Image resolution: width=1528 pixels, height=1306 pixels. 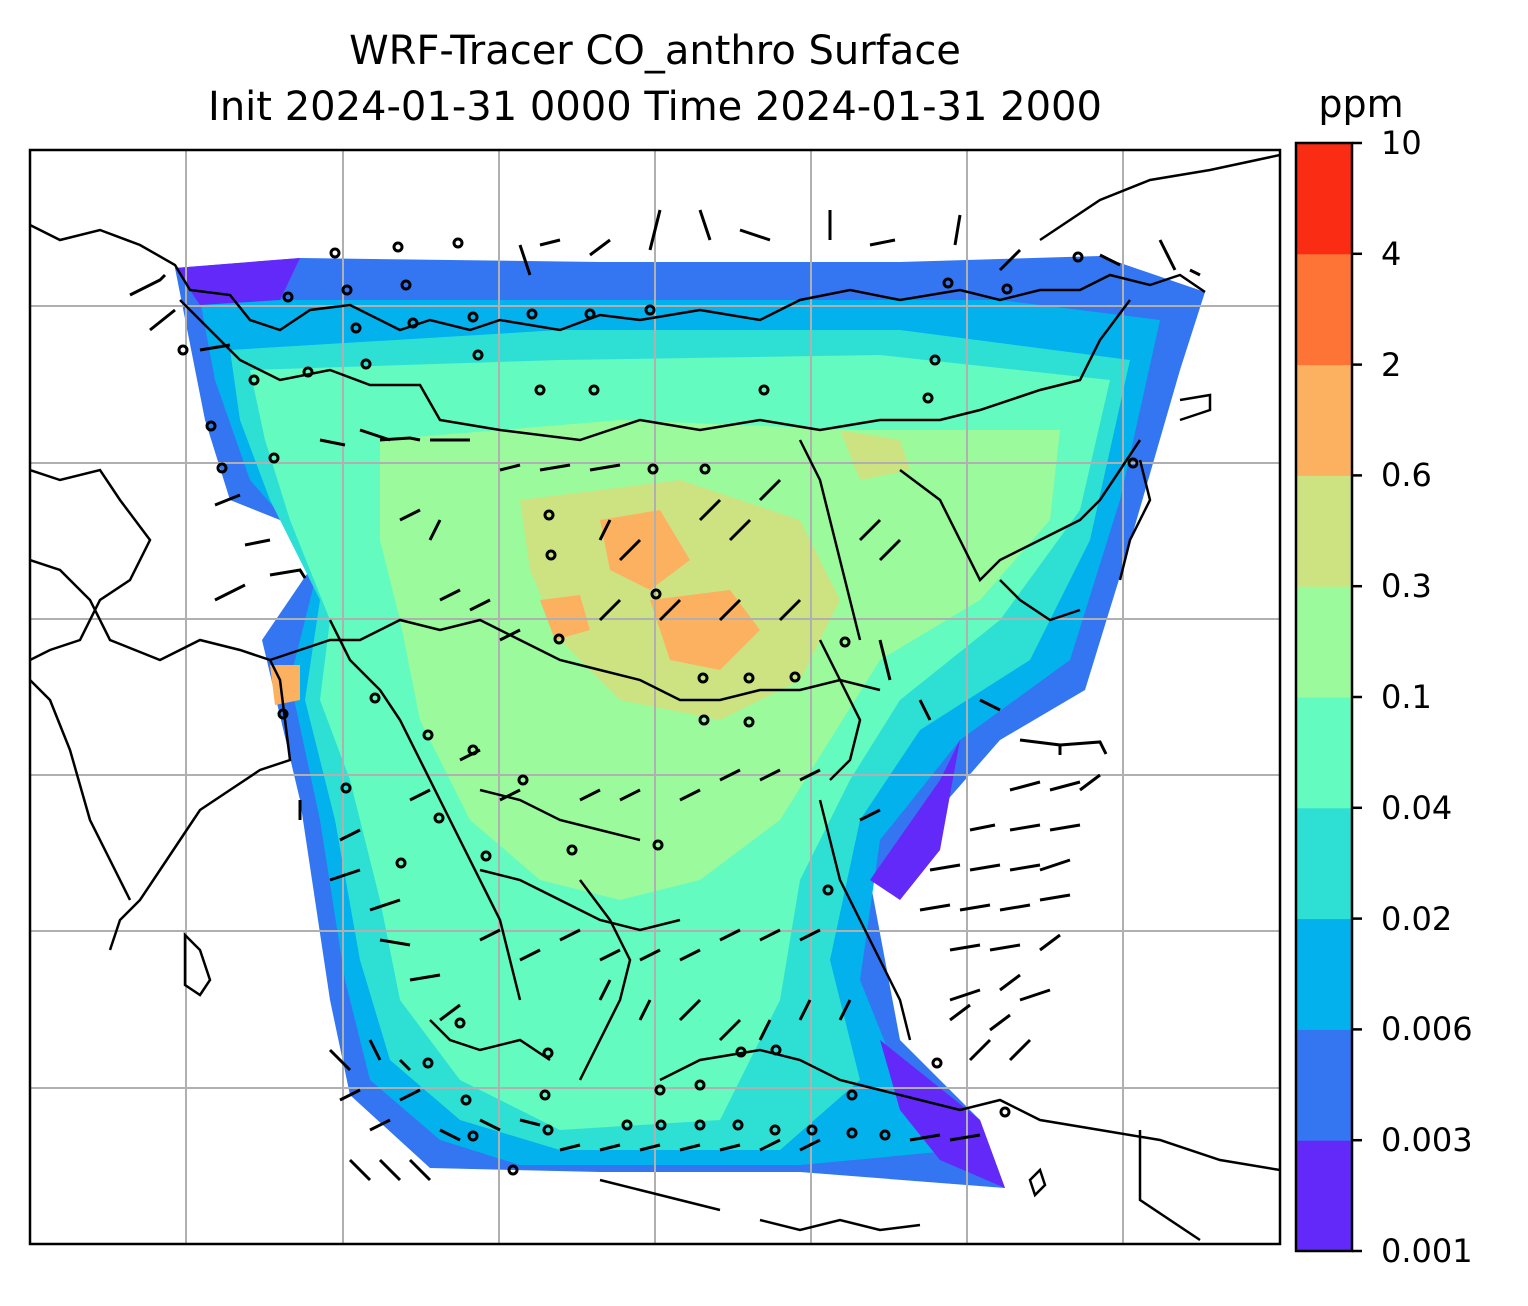 What do you see at coordinates (1406, 697) in the screenshot?
I see `colorbar-tick-label: 0.1` at bounding box center [1406, 697].